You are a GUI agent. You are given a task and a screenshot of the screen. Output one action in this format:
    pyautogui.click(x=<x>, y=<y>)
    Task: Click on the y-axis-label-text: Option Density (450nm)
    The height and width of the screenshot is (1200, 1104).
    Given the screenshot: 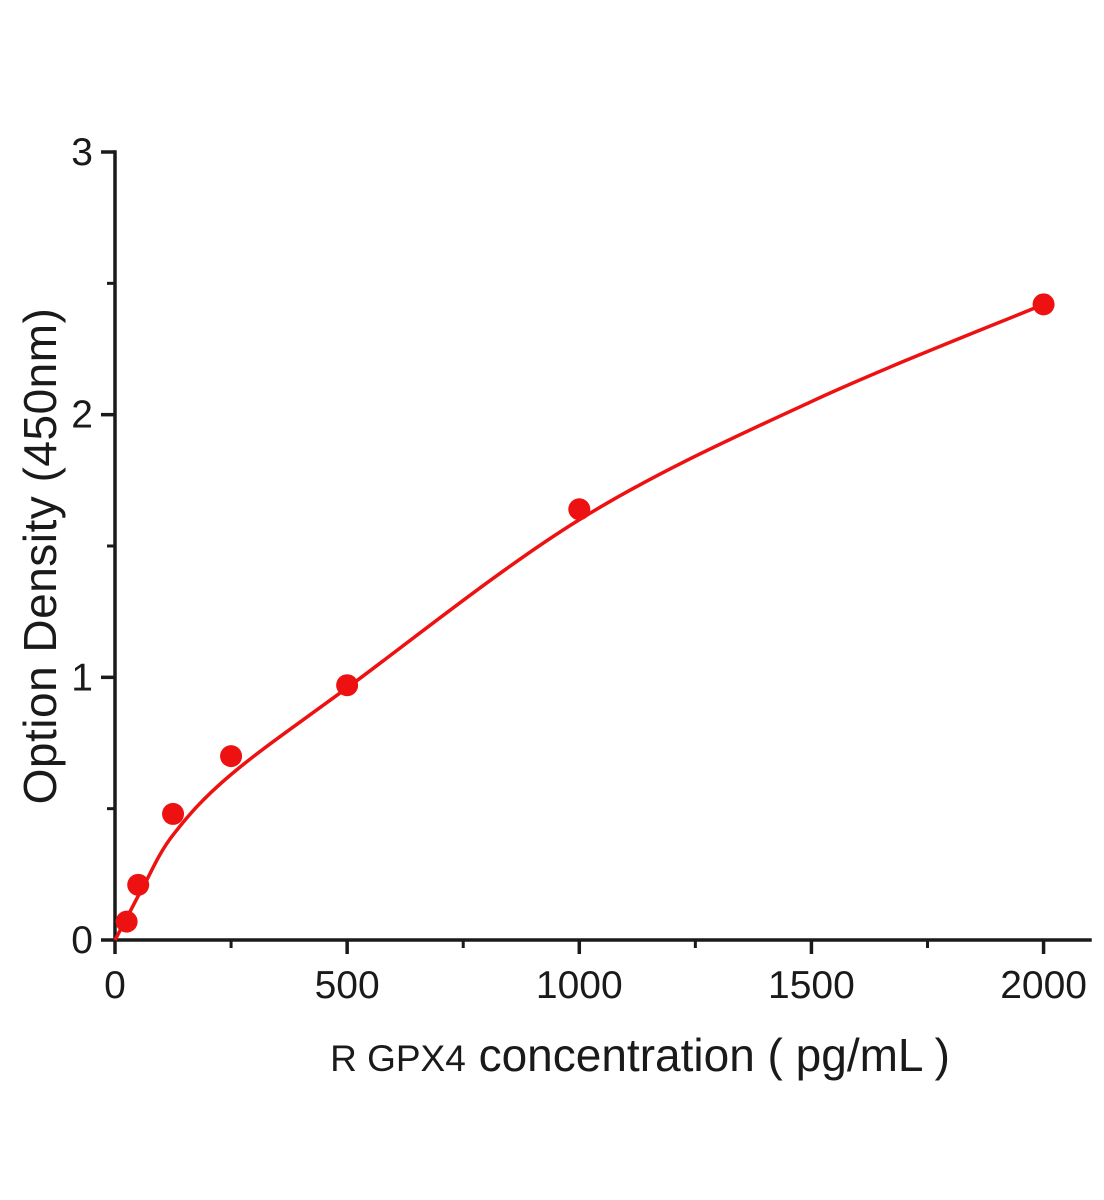 What is the action you would take?
    pyautogui.click(x=40, y=556)
    